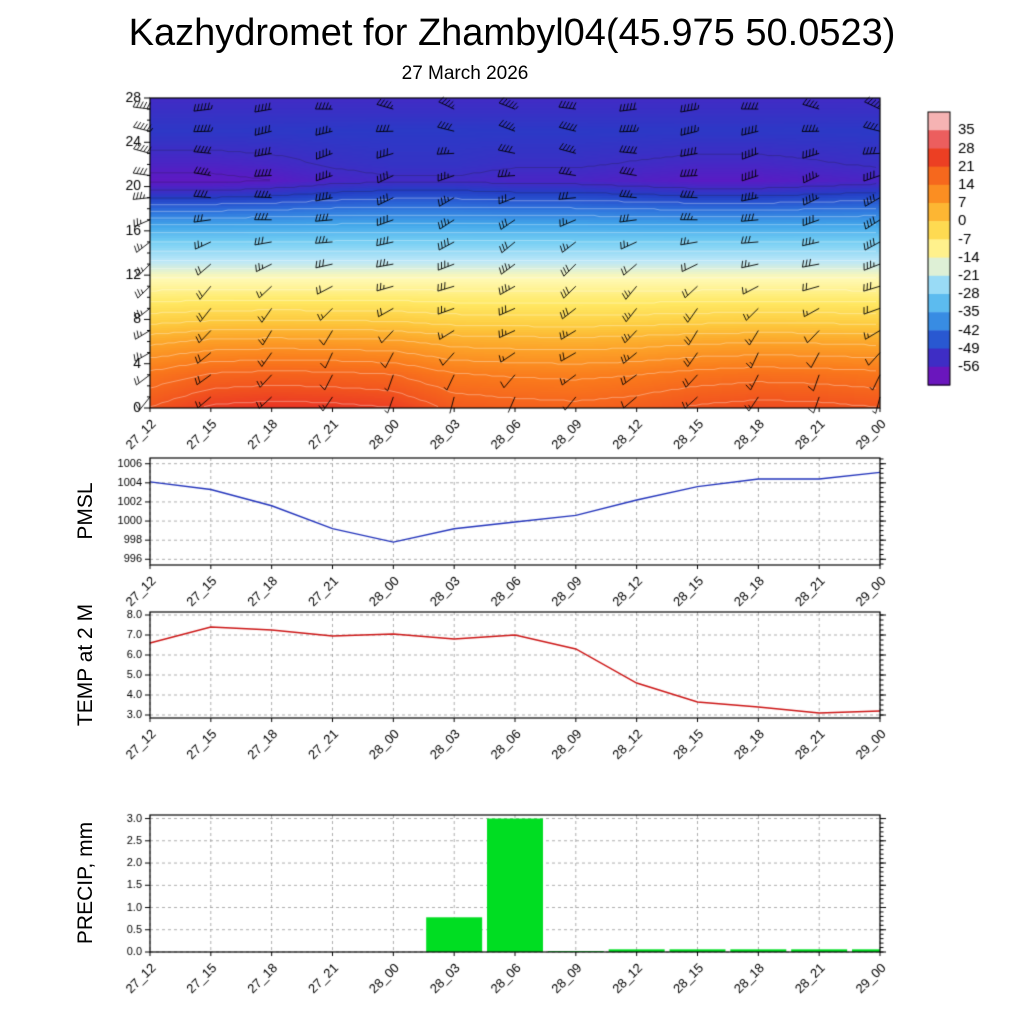  What do you see at coordinates (85, 883) in the screenshot?
I see `precip-axis-title: PRECIP, mm` at bounding box center [85, 883].